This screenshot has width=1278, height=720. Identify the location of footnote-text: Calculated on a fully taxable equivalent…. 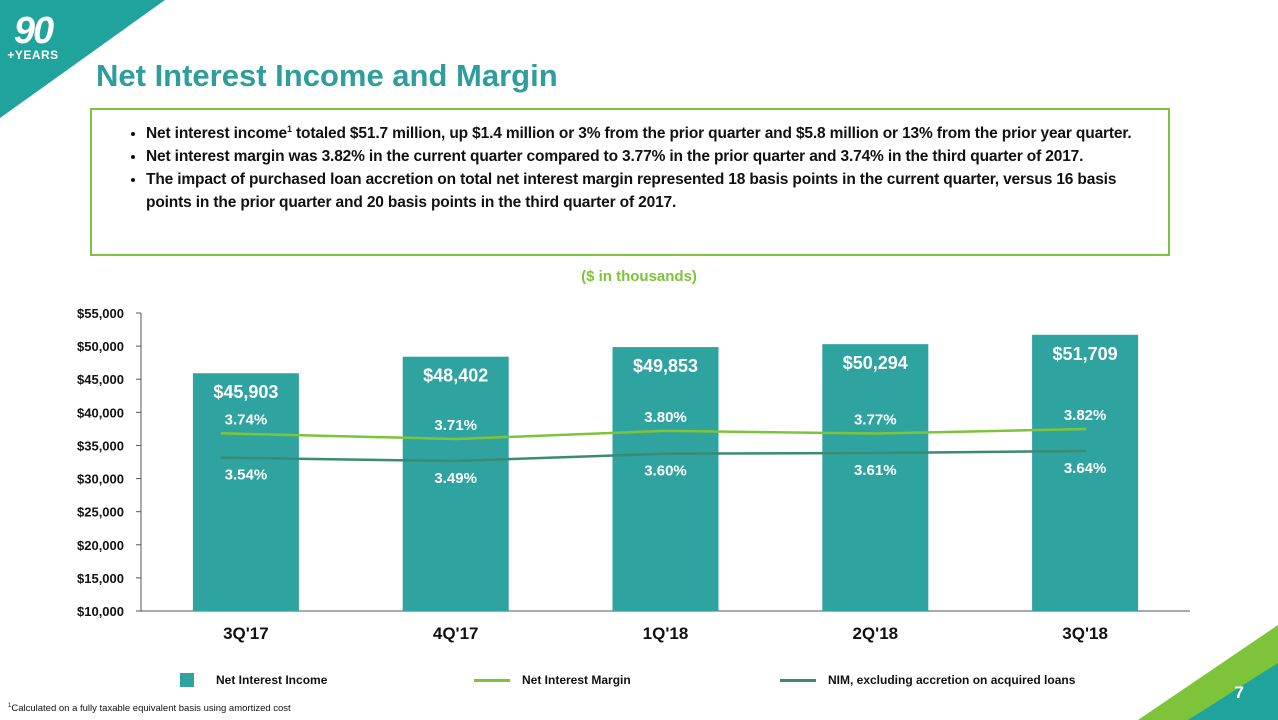
(151, 709).